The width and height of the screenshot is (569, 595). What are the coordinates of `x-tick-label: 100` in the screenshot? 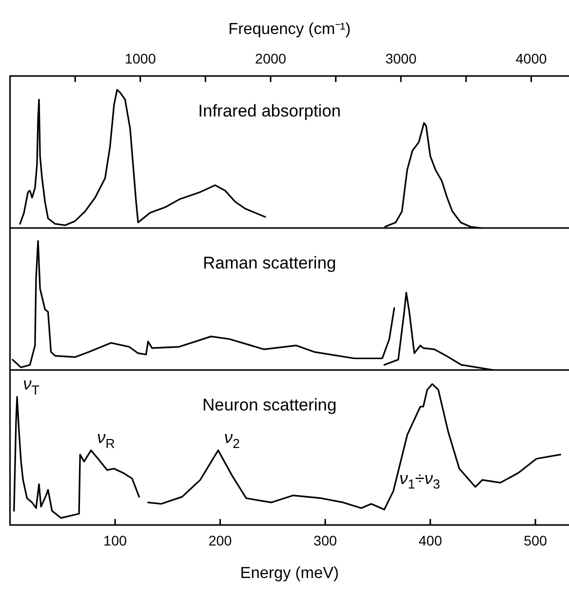 It's located at (115, 540).